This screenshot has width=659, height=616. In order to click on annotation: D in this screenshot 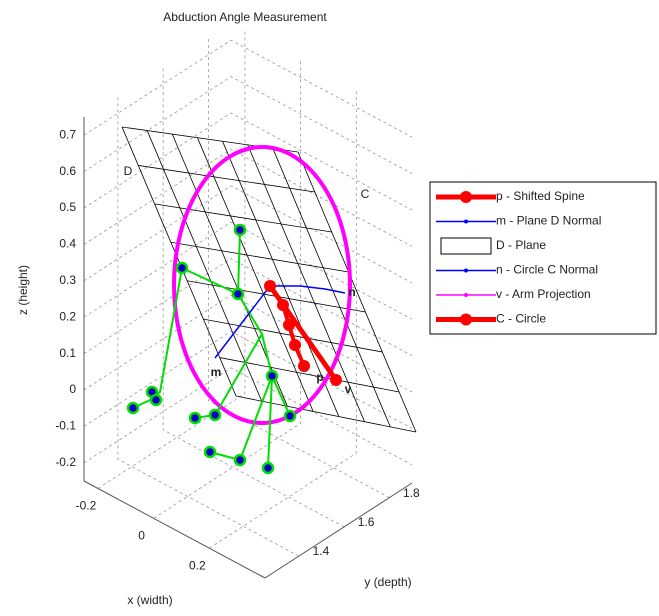, I will do `click(128, 171)`.